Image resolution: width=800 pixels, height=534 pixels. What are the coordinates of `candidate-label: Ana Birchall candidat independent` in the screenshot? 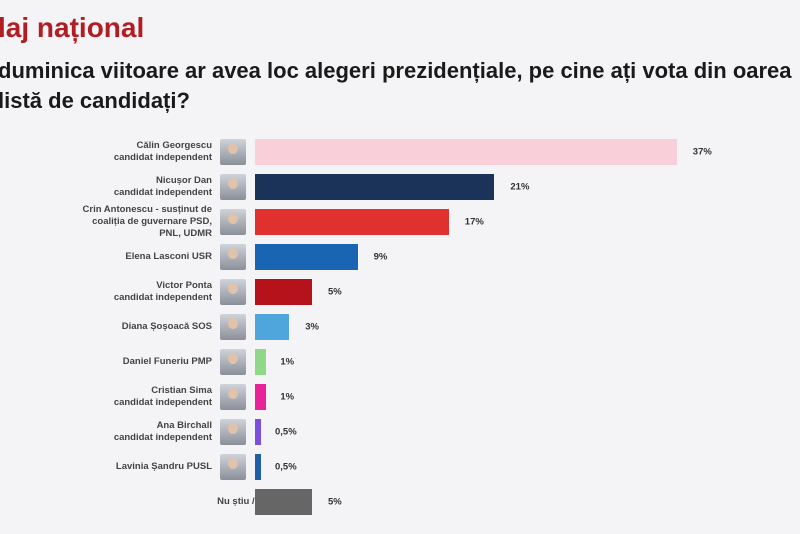 It's located at (163, 432).